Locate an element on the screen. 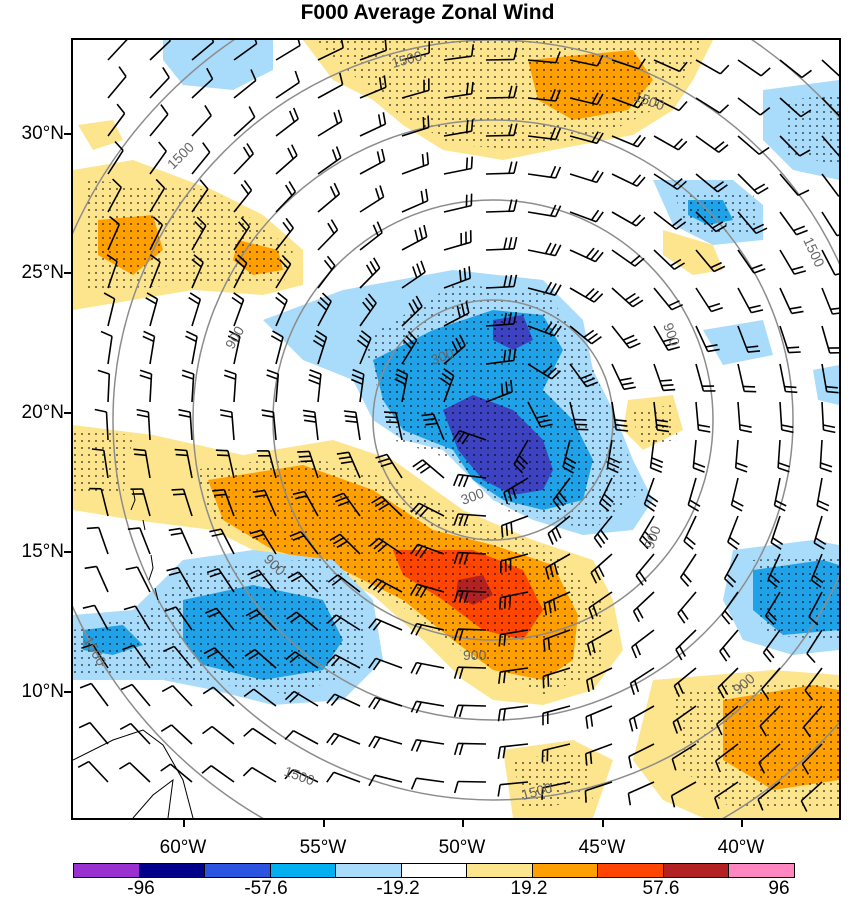 The image size is (855, 900). y-axis-tick is located at coordinates (67, 273).